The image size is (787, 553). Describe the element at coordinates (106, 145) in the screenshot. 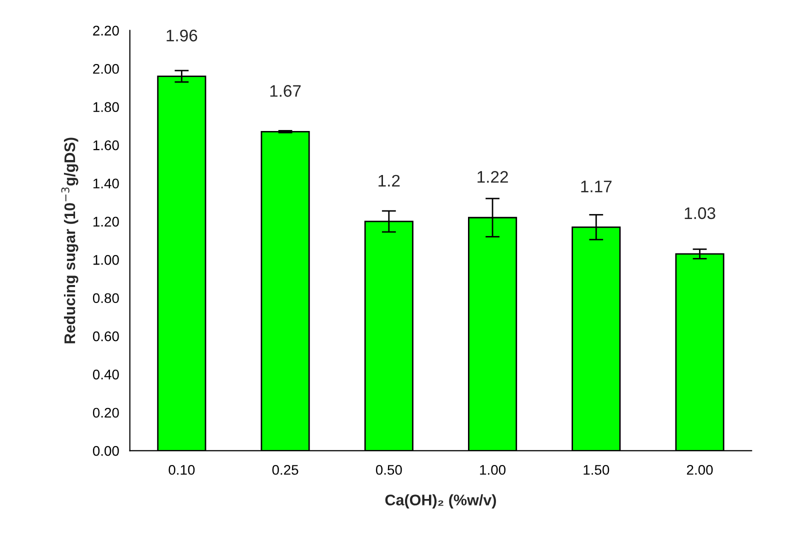

I see `y-tick-label: 1.60` at that location.